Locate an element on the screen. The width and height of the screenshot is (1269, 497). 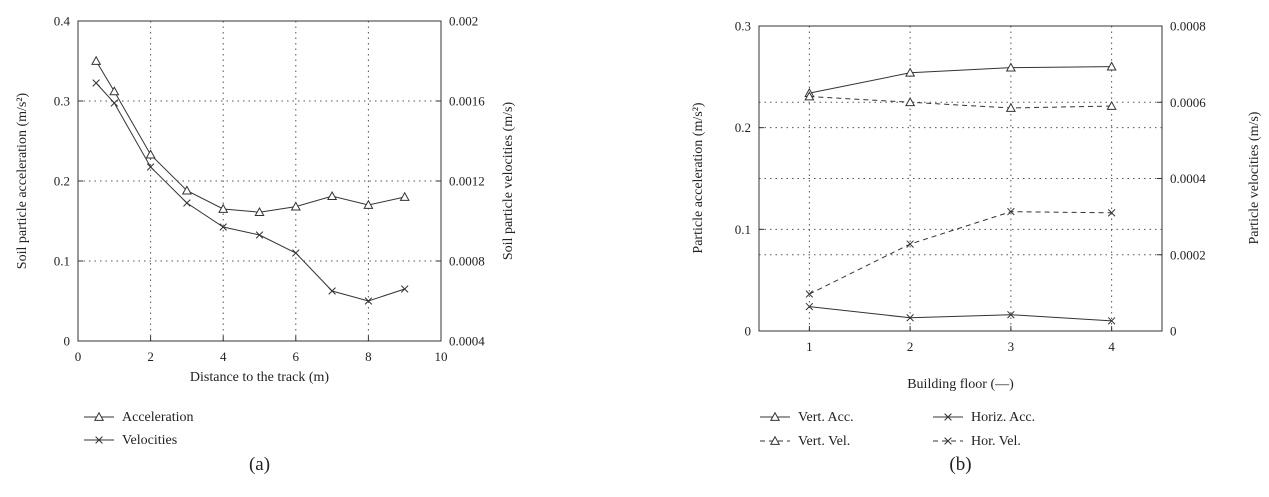
chart-a-series-velocities-line is located at coordinates (250, 192).